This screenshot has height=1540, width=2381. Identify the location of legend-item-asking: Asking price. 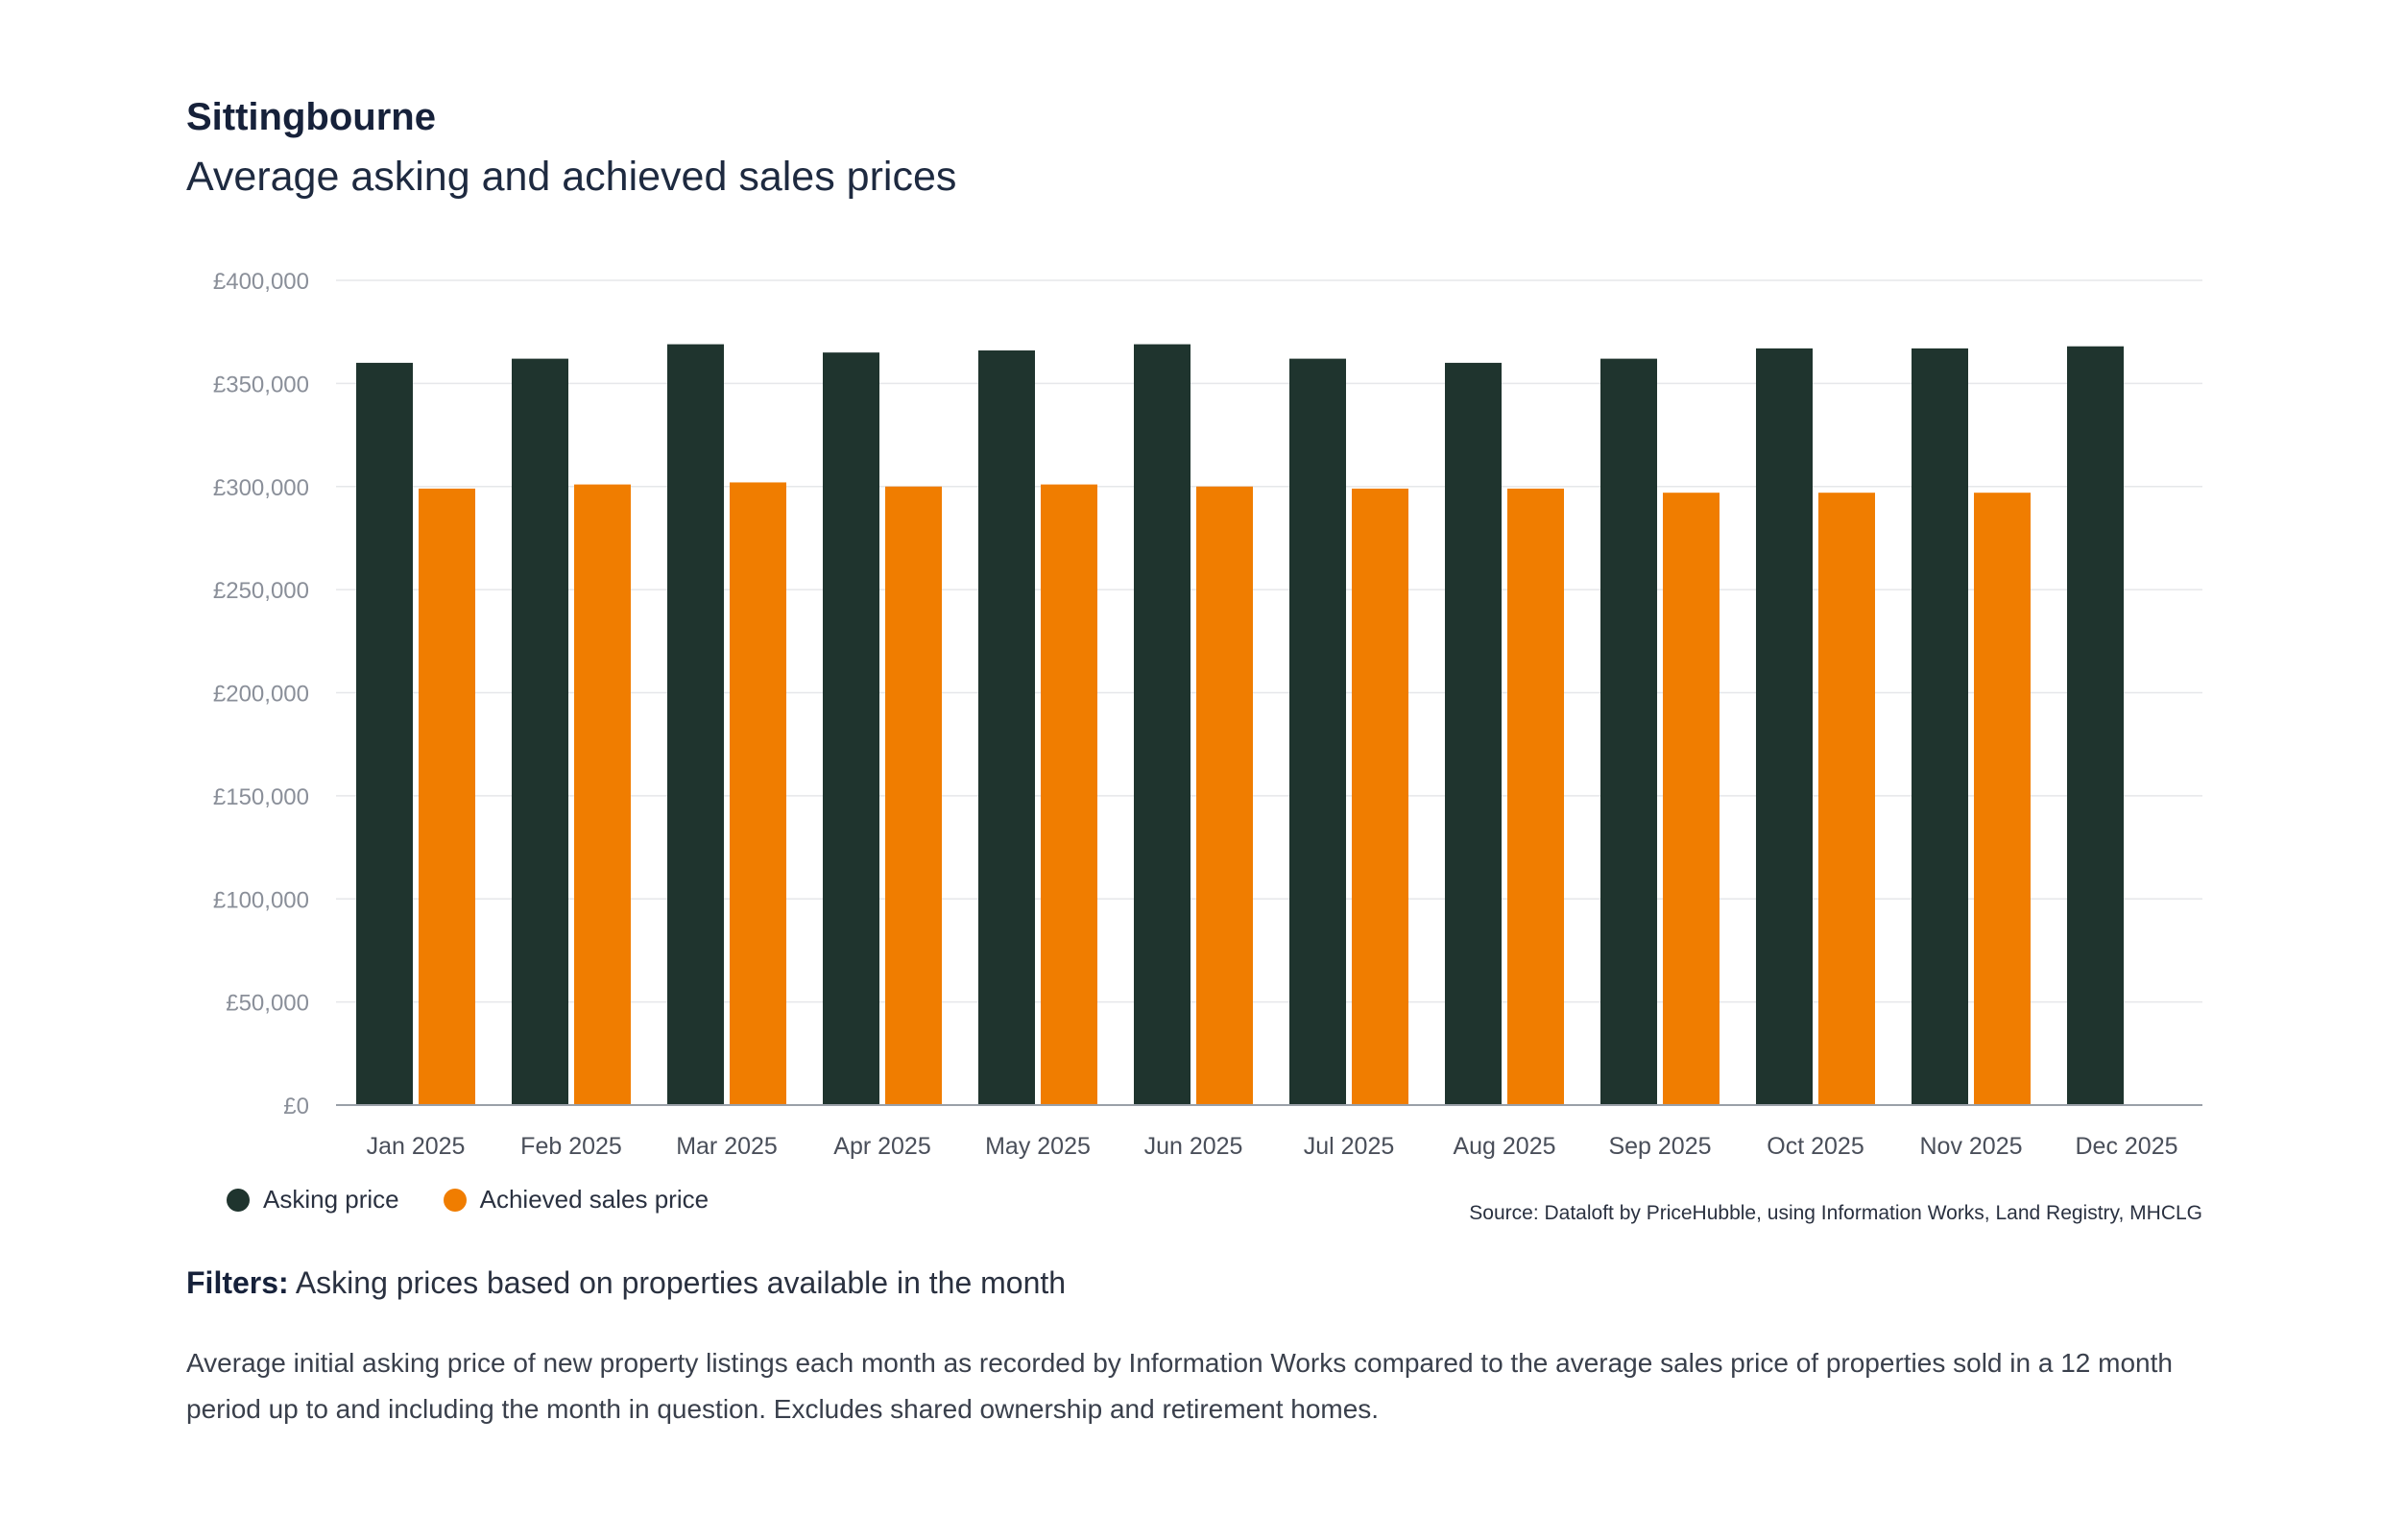
(313, 1200).